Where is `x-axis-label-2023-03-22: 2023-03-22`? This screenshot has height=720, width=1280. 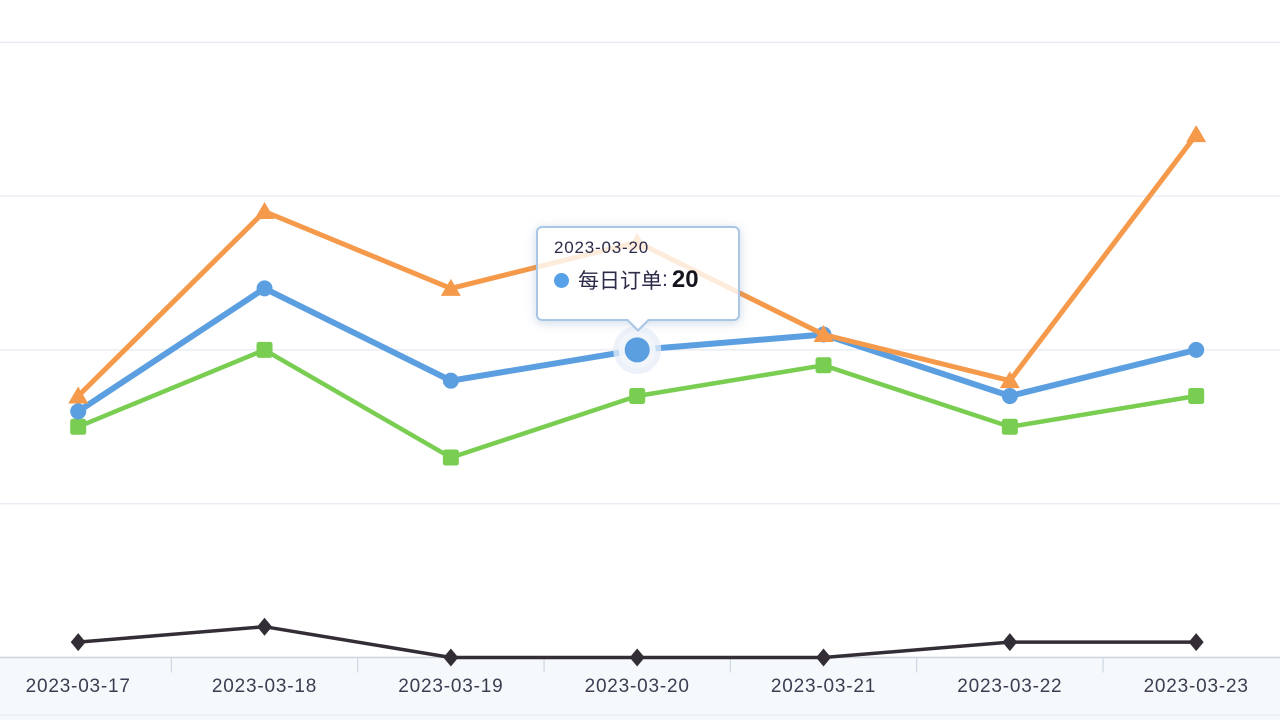
x-axis-label-2023-03-22: 2023-03-22 is located at coordinates (1010, 686).